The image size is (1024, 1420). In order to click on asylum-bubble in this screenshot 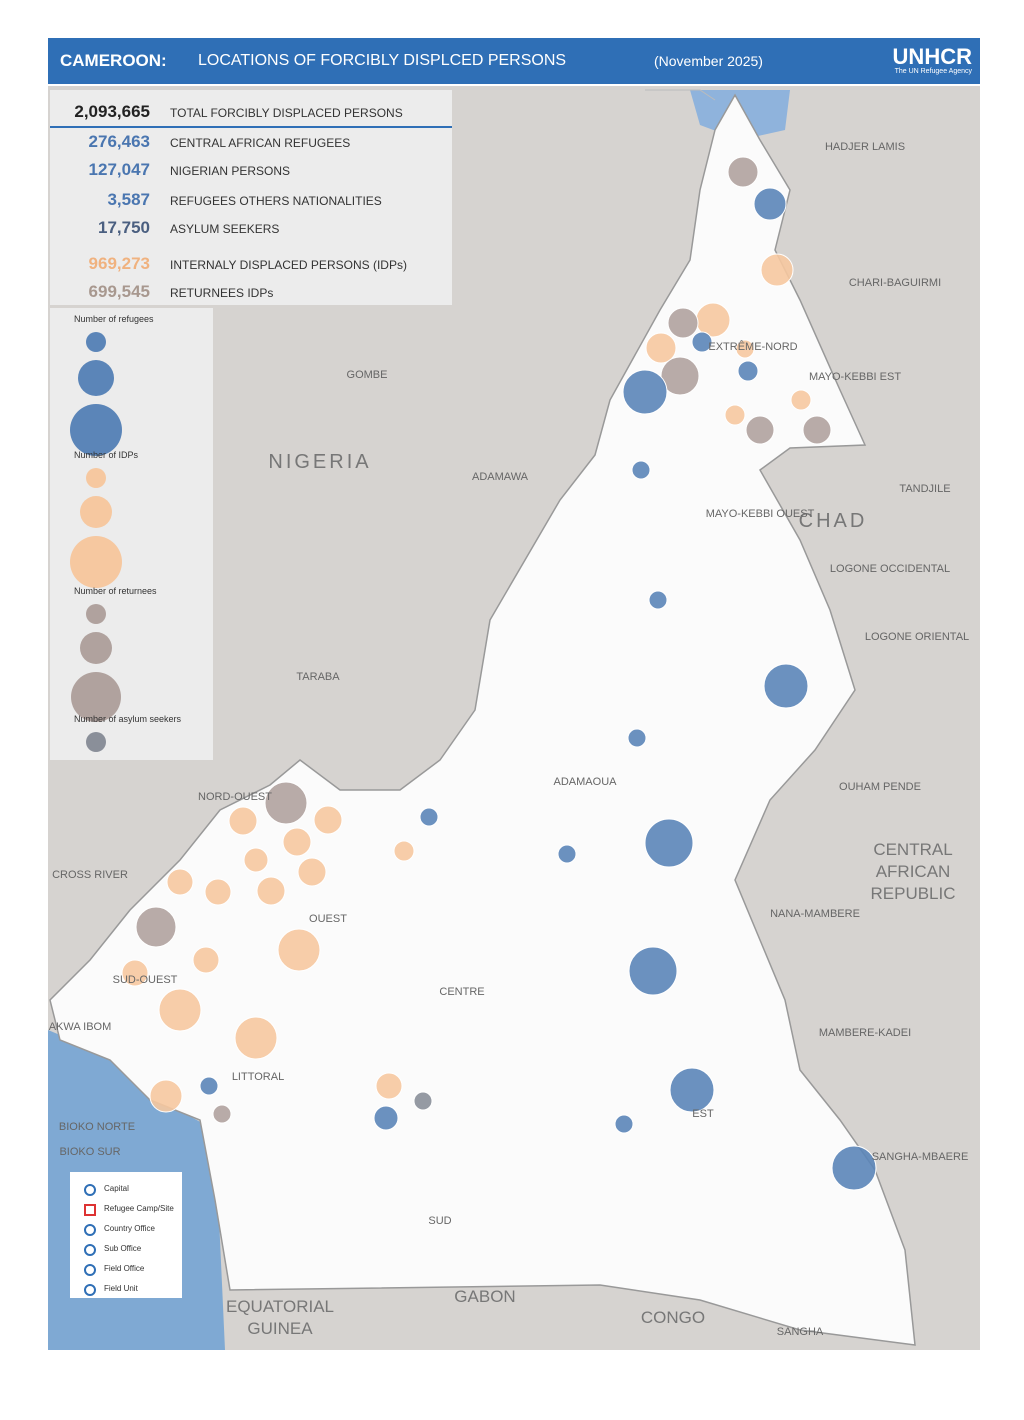, I will do `click(423, 1101)`.